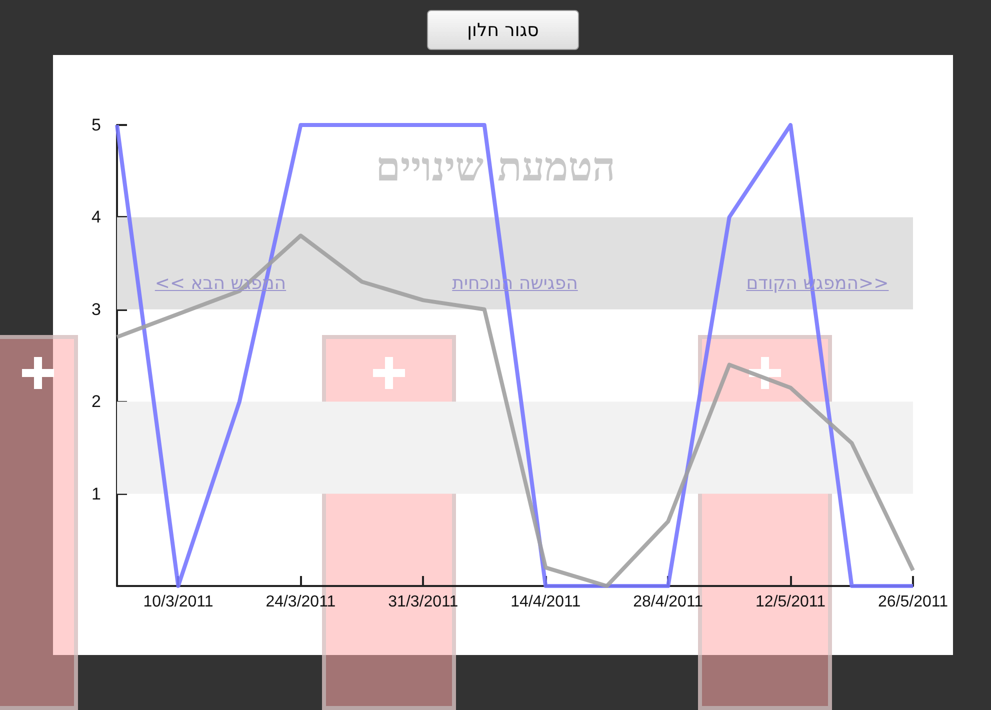  I want to click on x-tick-label: 31/3/2011, so click(423, 602).